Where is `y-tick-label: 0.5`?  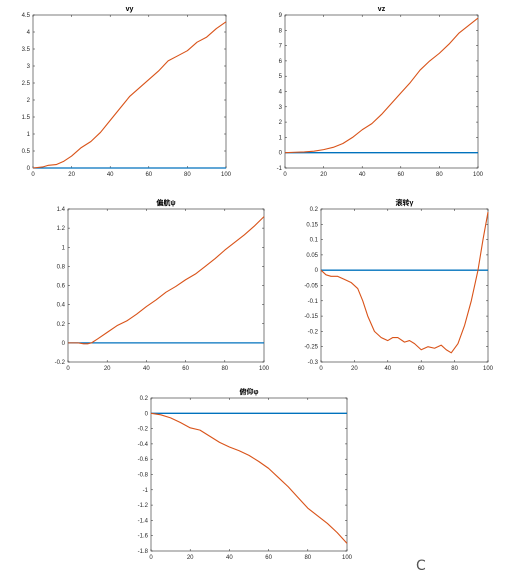 y-tick-label: 0.5 is located at coordinates (26, 152).